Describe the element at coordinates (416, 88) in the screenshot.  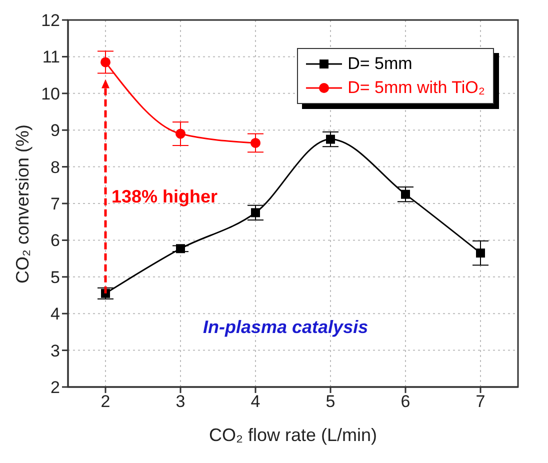
I see `legend-label: D= 5mm with TiO₂` at that location.